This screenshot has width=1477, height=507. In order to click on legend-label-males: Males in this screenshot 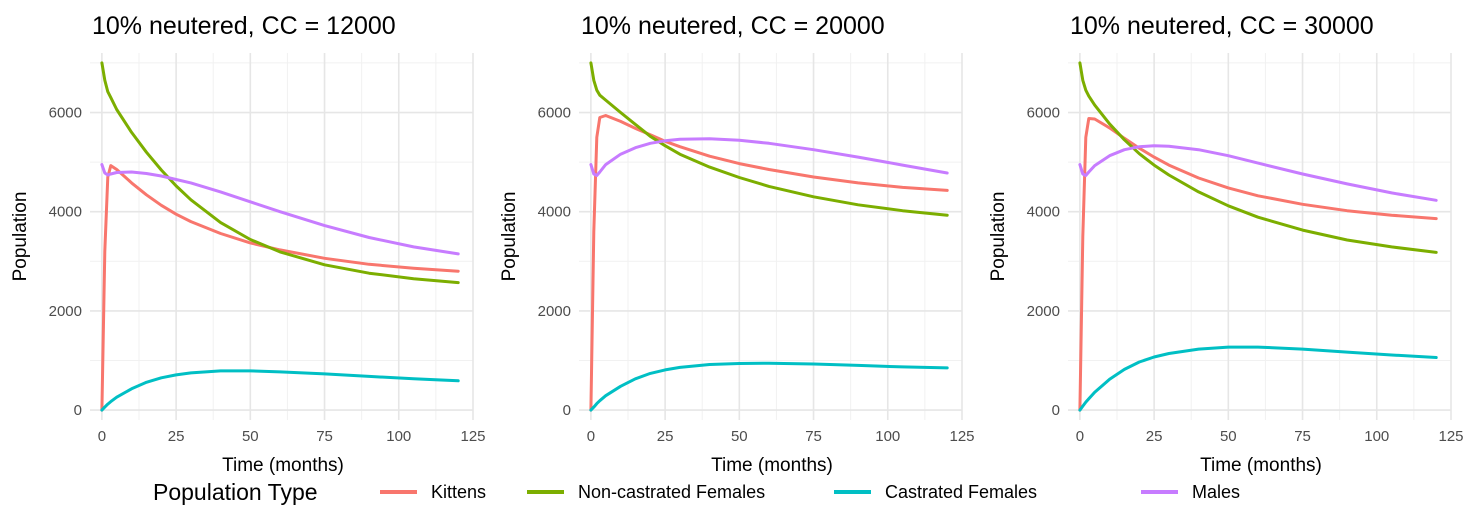, I will do `click(1216, 492)`.